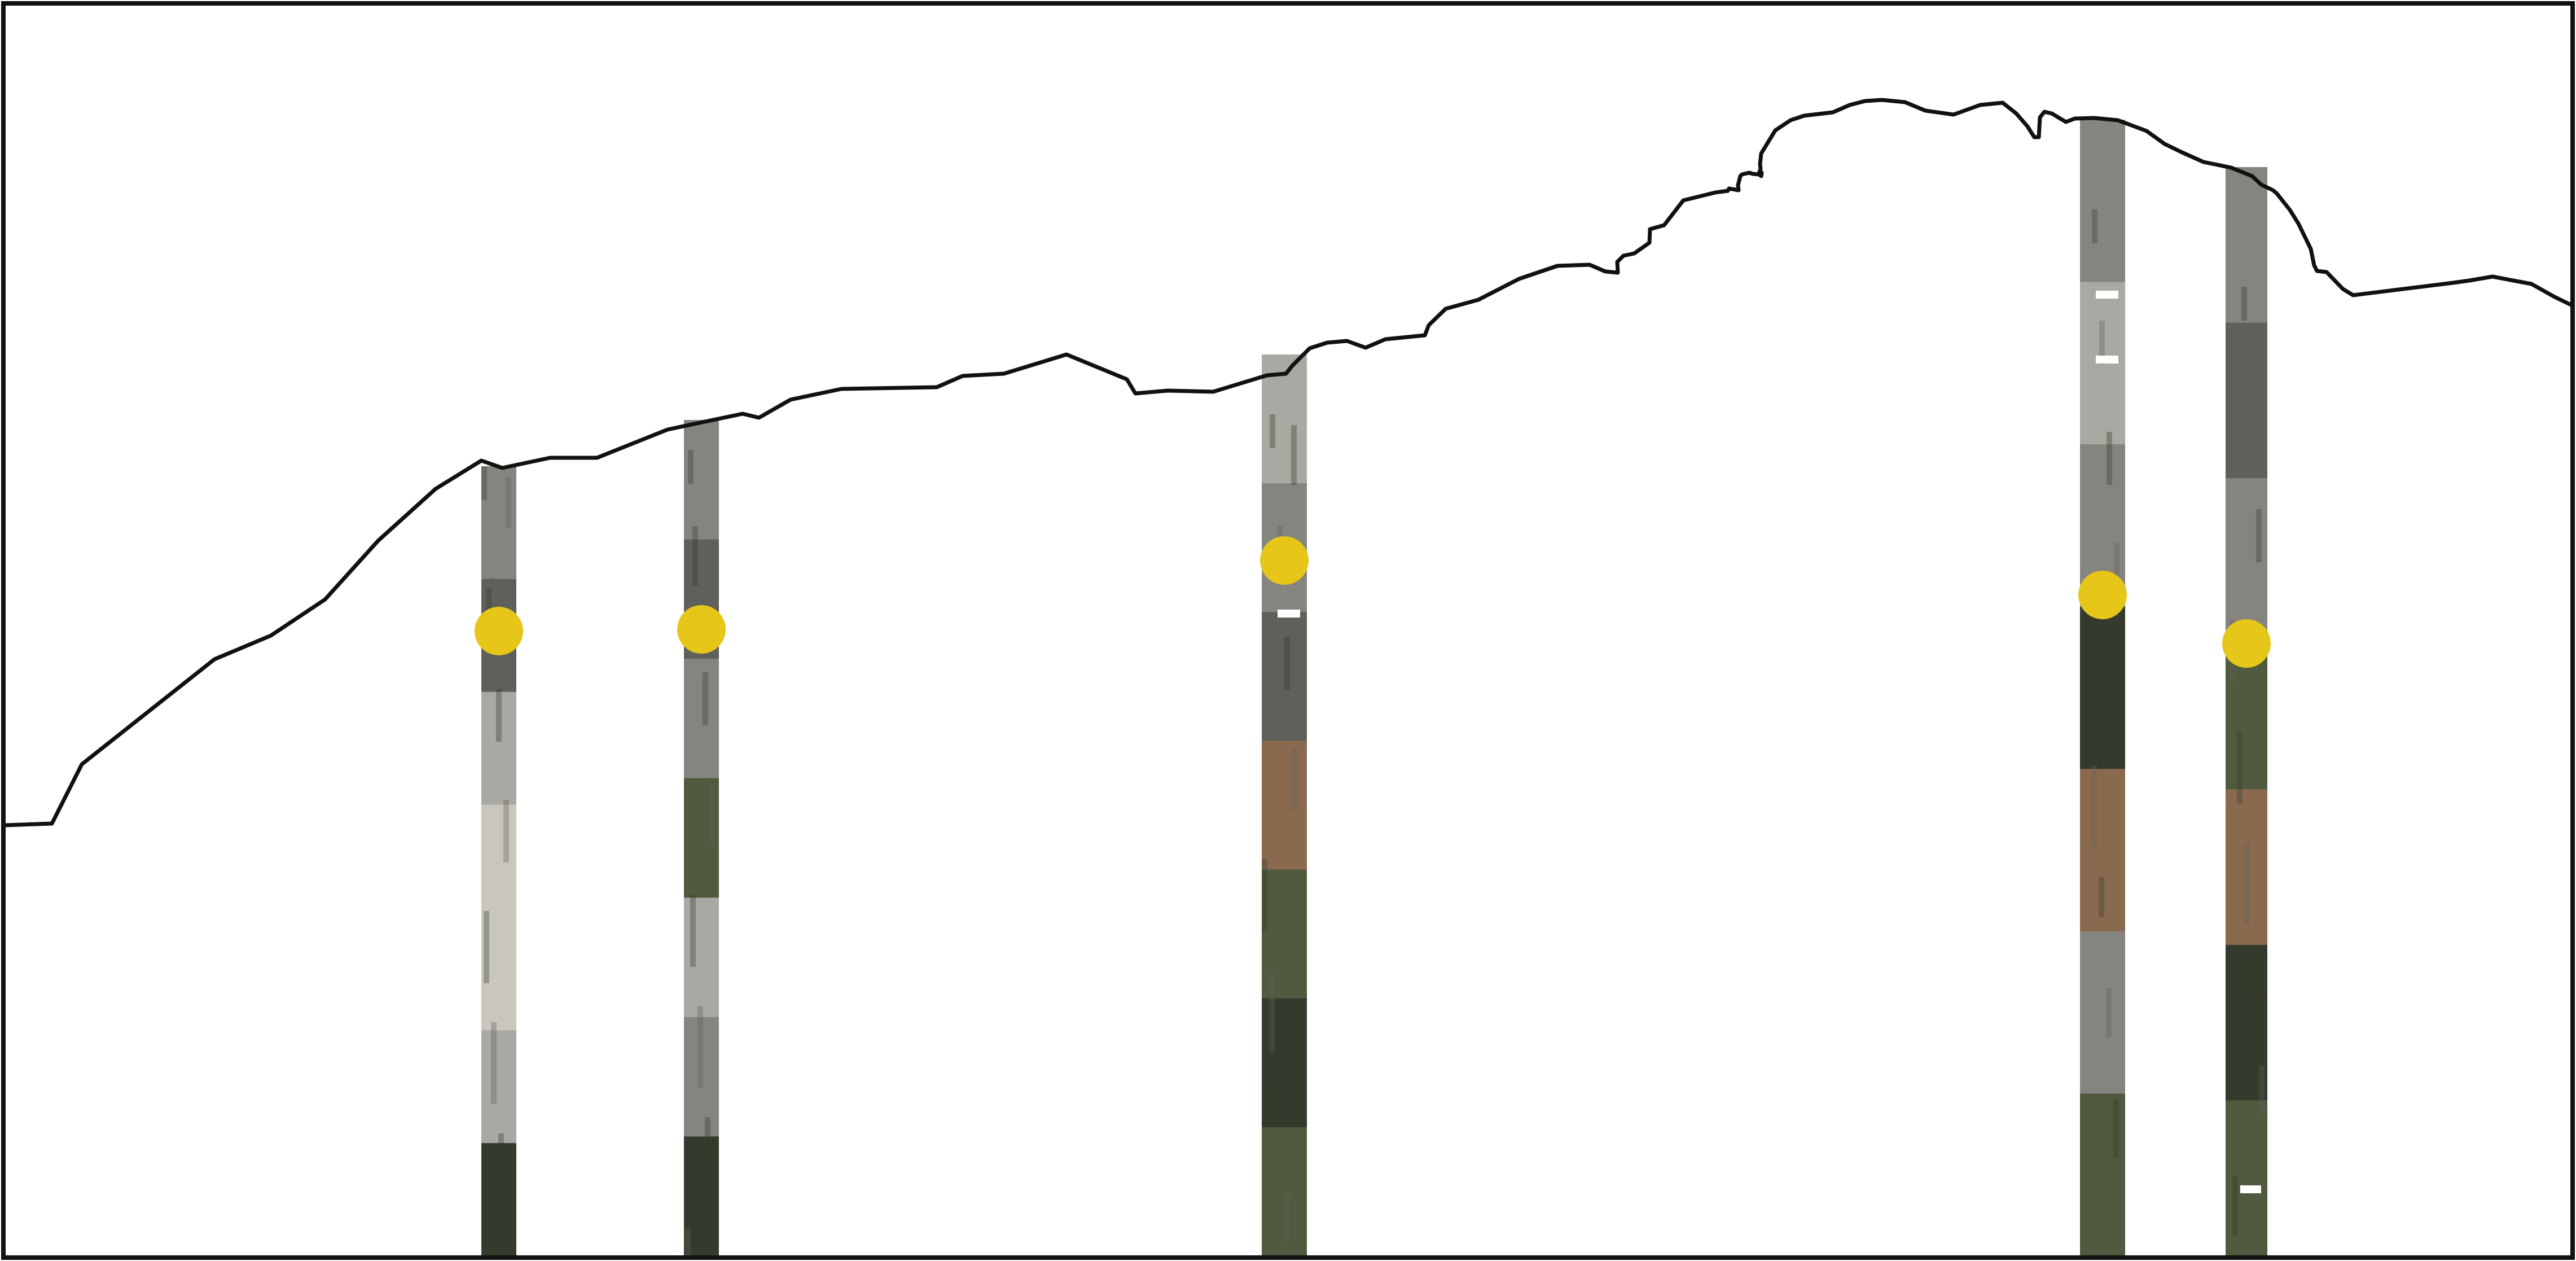  Describe the element at coordinates (1373, 602) in the screenshot. I see `point-markers` at that location.